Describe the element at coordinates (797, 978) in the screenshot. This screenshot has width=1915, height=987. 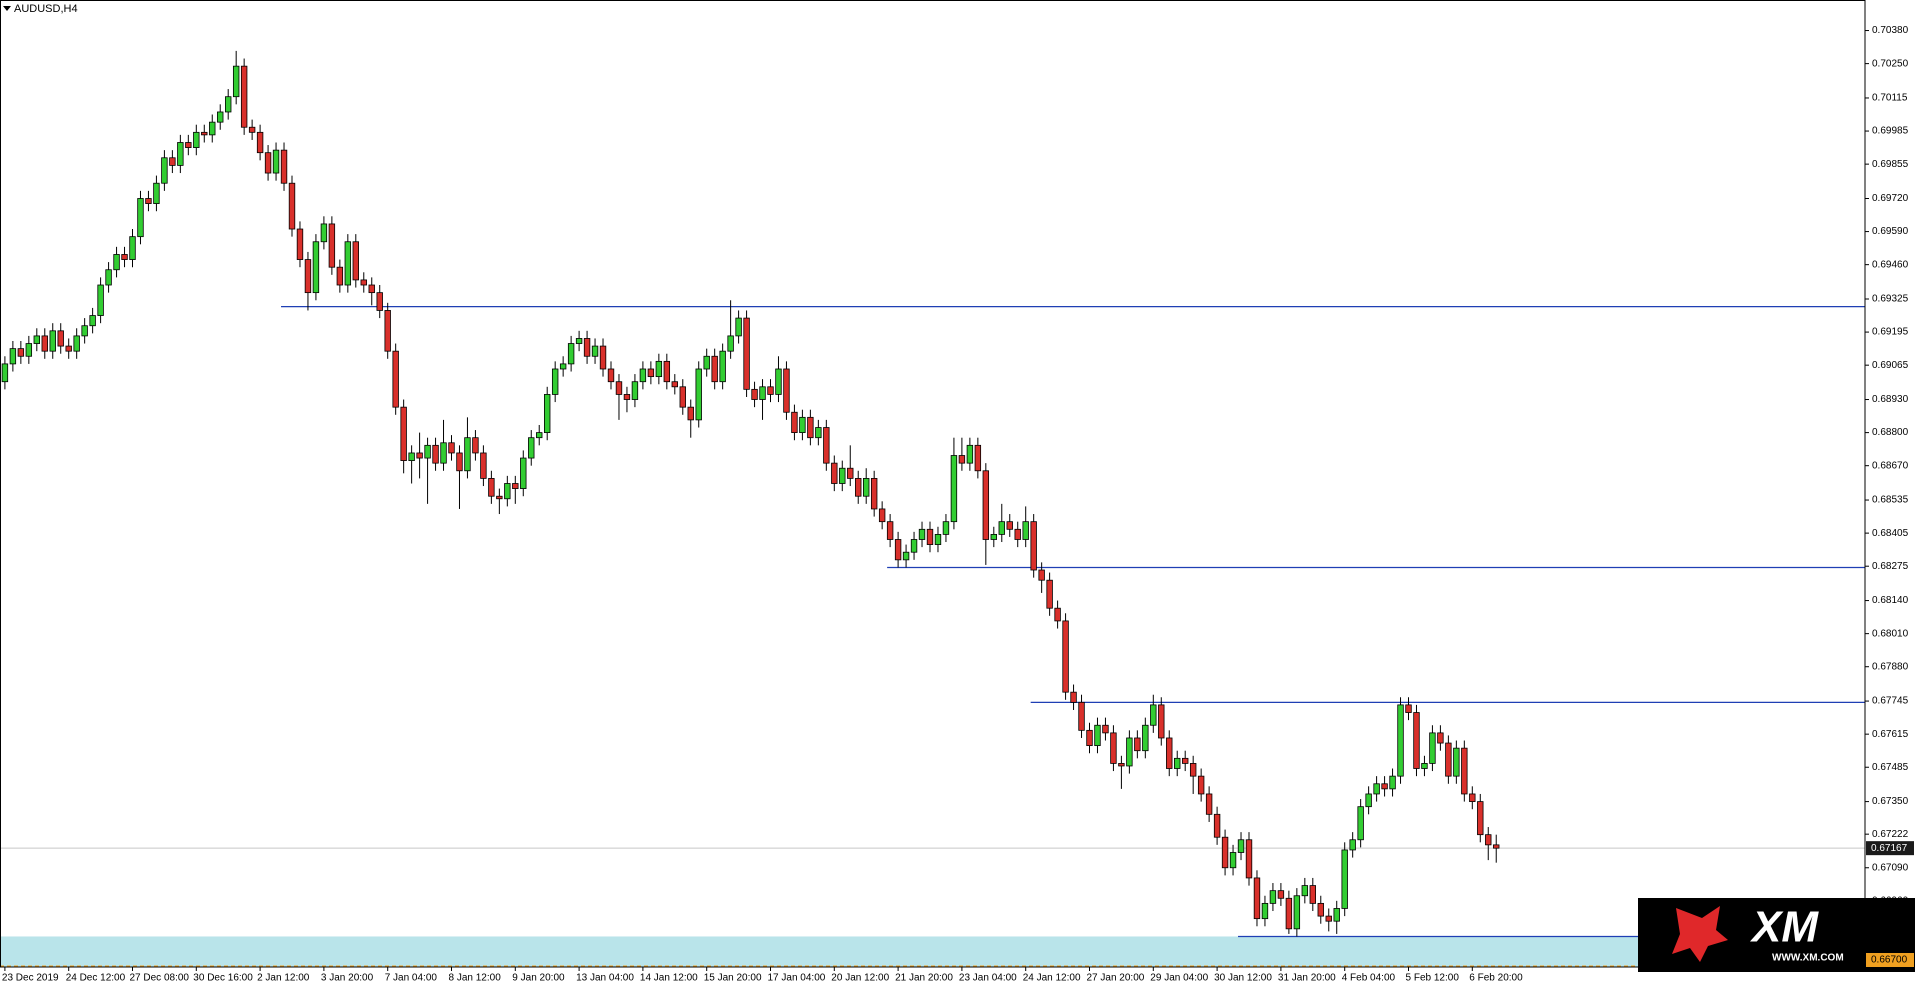
I see `x-tick-label: 17 Jan 04:00` at that location.